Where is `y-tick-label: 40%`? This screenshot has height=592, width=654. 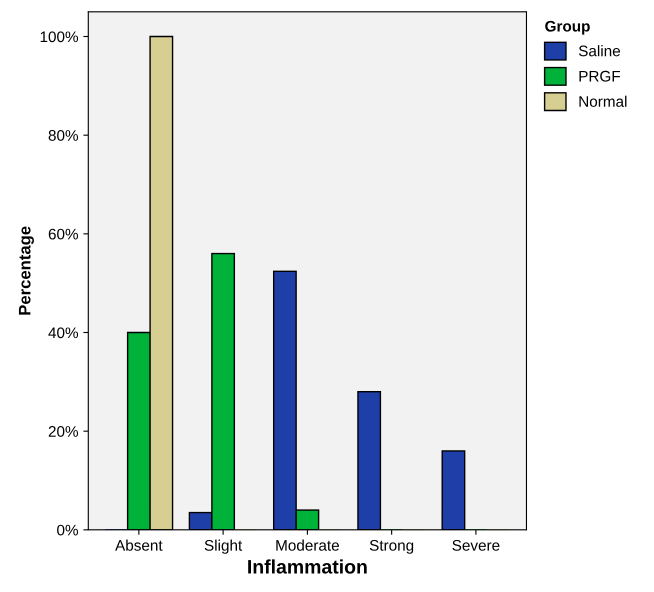 y-tick-label: 40% is located at coordinates (63, 332).